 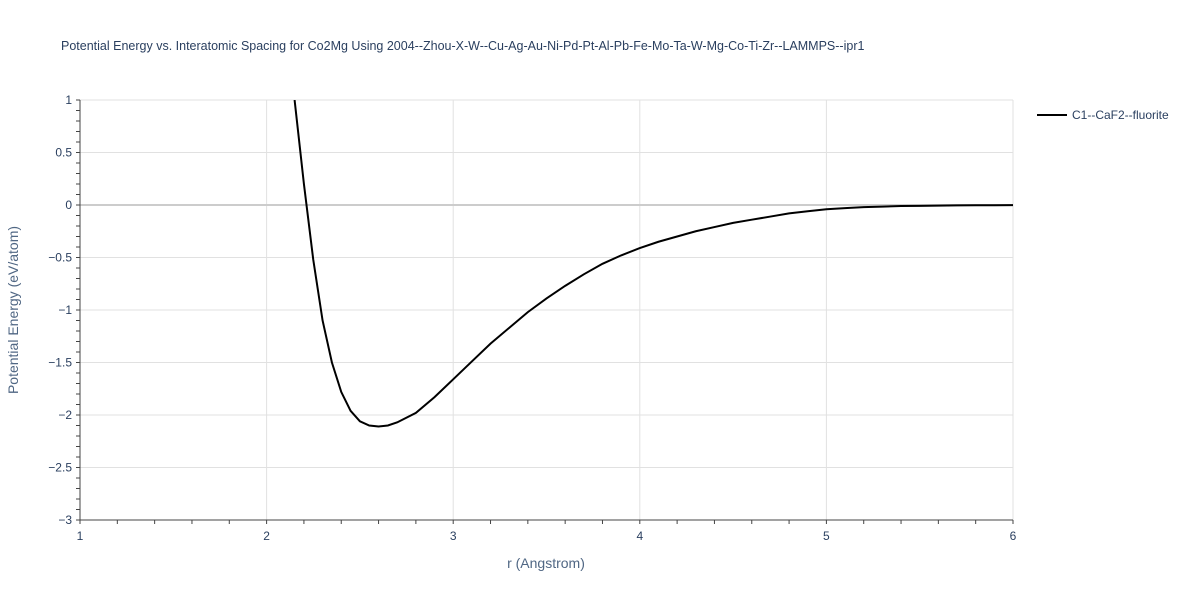 What do you see at coordinates (13, 310) in the screenshot?
I see `y-axis-label: Potential Energy (eV/atom)` at bounding box center [13, 310].